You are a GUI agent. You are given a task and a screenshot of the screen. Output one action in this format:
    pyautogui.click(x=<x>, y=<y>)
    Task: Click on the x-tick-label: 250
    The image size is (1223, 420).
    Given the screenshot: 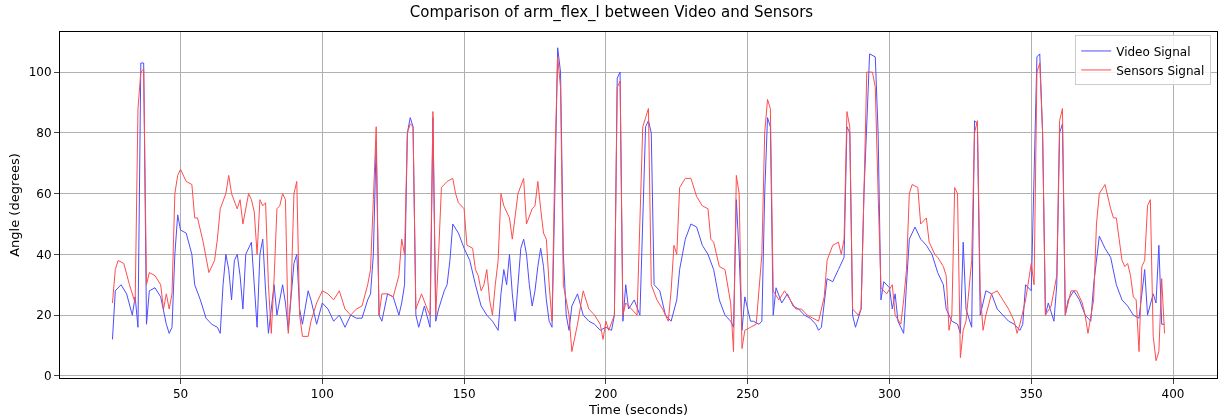 What is the action you would take?
    pyautogui.click(x=748, y=394)
    